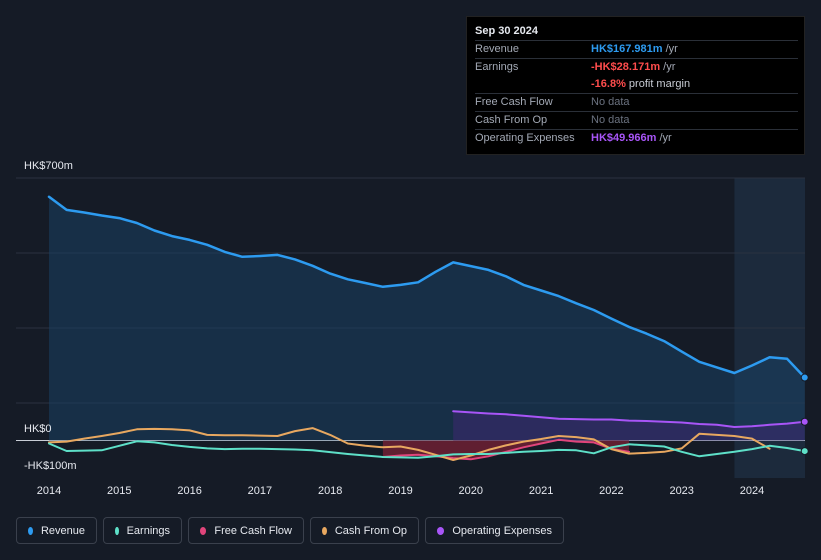 The image size is (821, 560). Describe the element at coordinates (511, 120) in the screenshot. I see `tooltip-label: Cash From Op` at that location.